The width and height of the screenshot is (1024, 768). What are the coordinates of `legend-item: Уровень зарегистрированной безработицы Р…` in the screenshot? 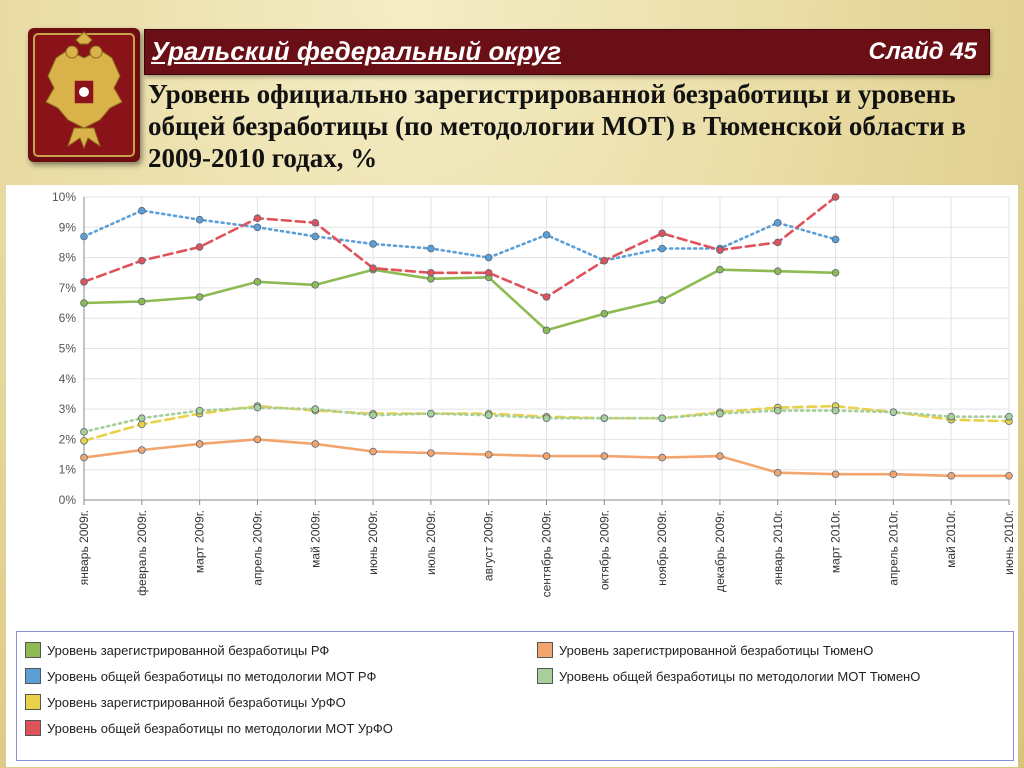 It's located at (177, 650).